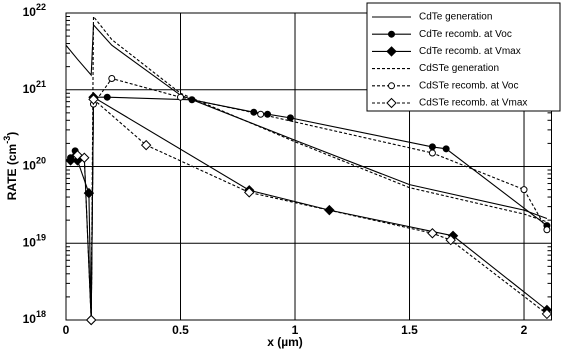 This screenshot has width=569, height=357. I want to click on legend-label: CdTe recomb. at Vmax, so click(470, 51).